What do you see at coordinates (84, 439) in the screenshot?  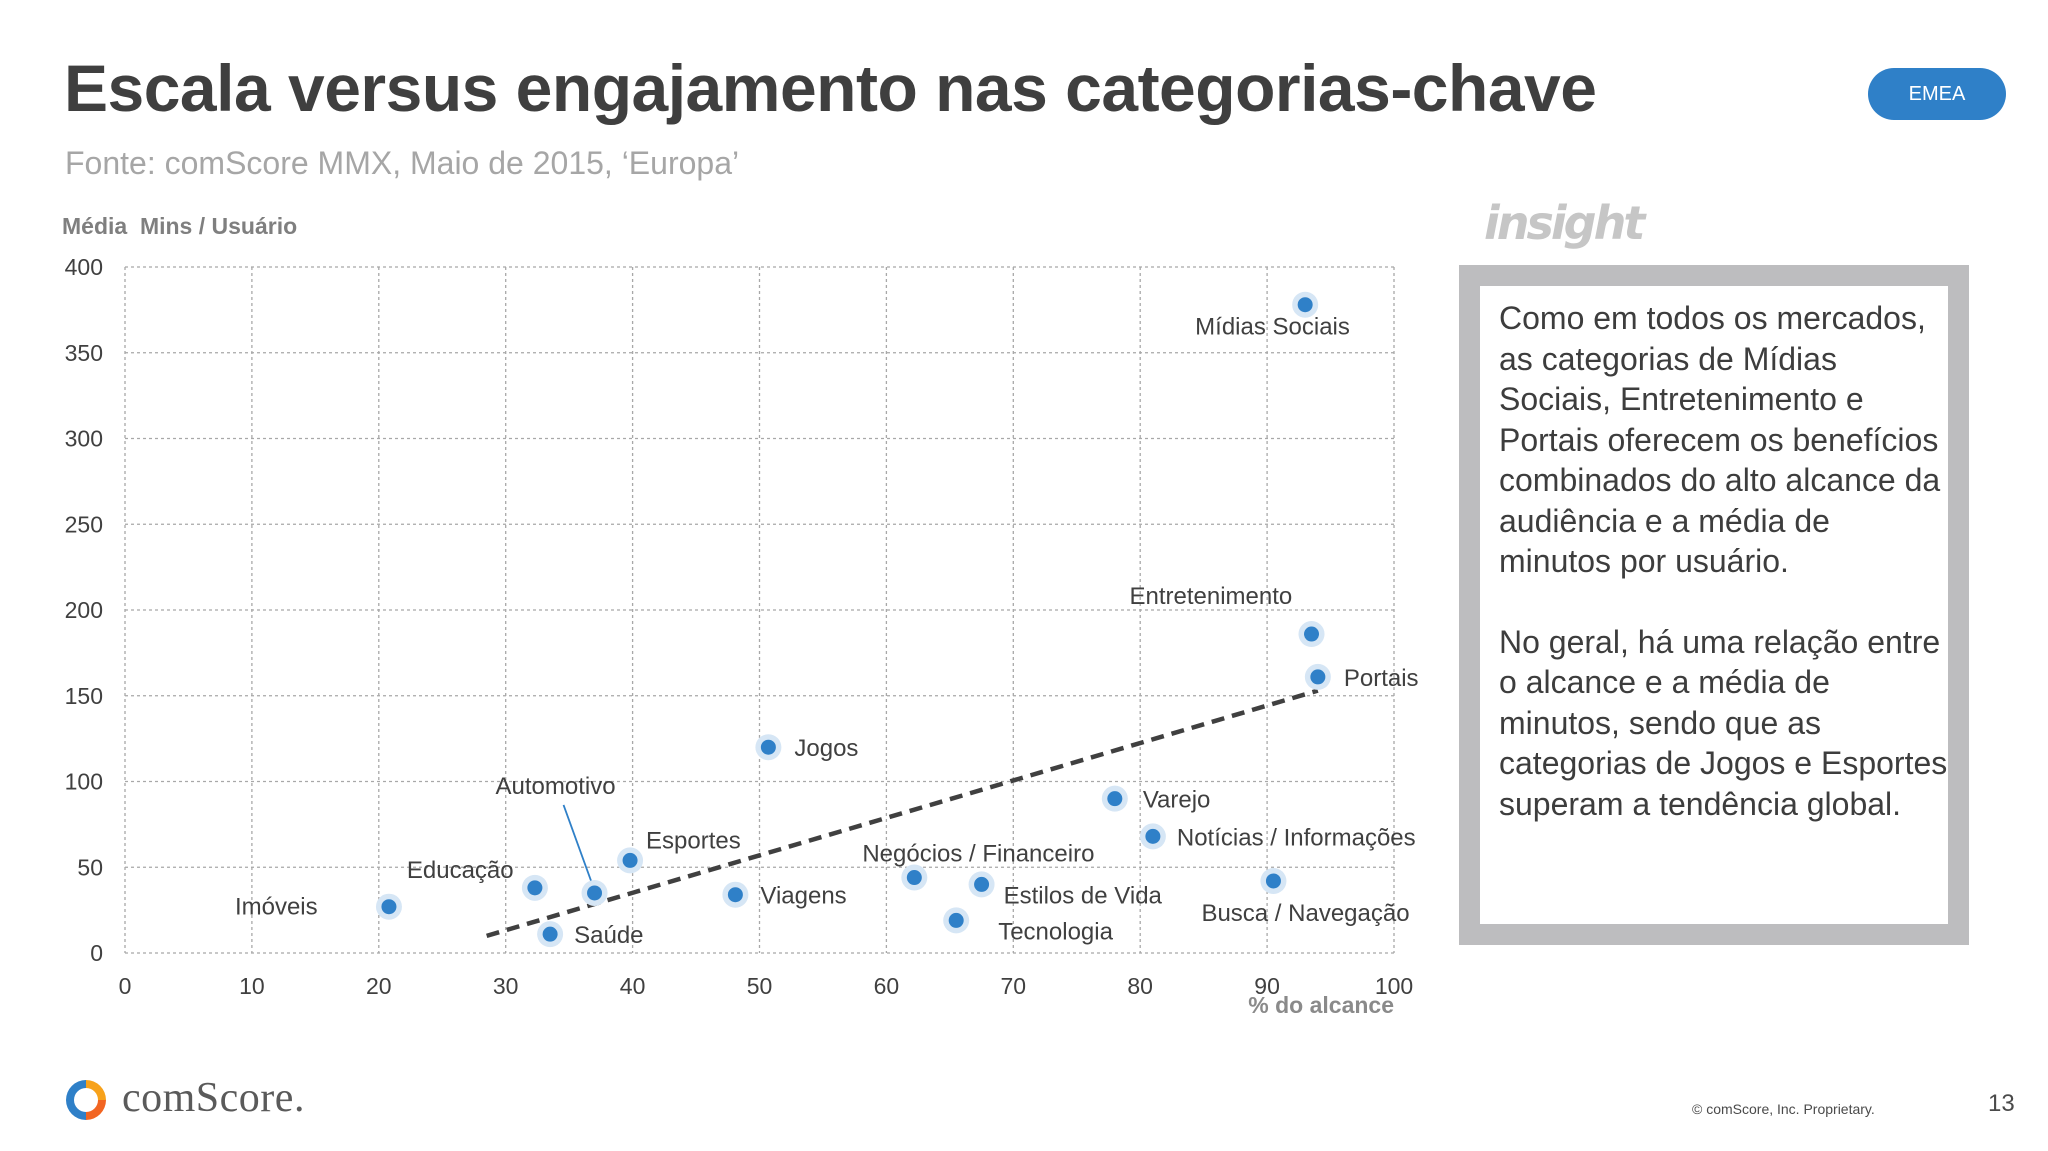 I see `y-tick-label: 300` at bounding box center [84, 439].